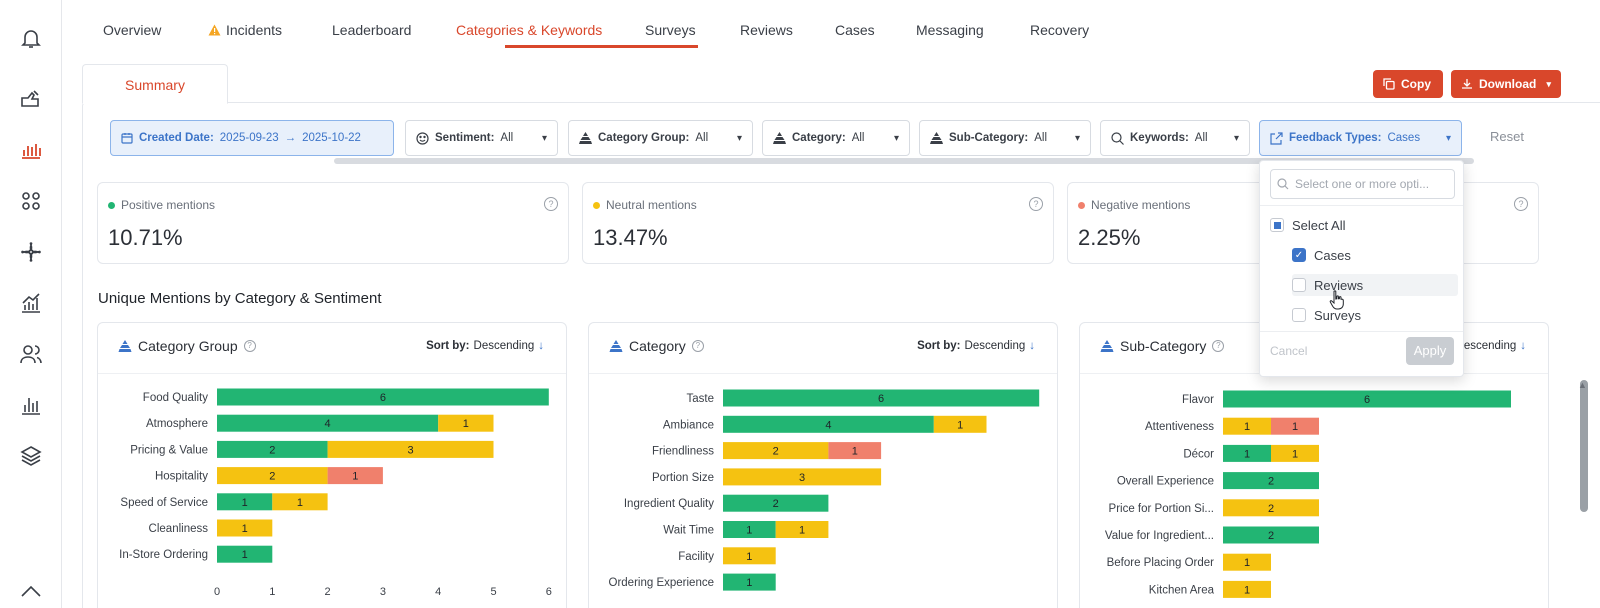 The width and height of the screenshot is (1600, 608). I want to click on category-group-filter: Category Group: All ▾, so click(660, 138).